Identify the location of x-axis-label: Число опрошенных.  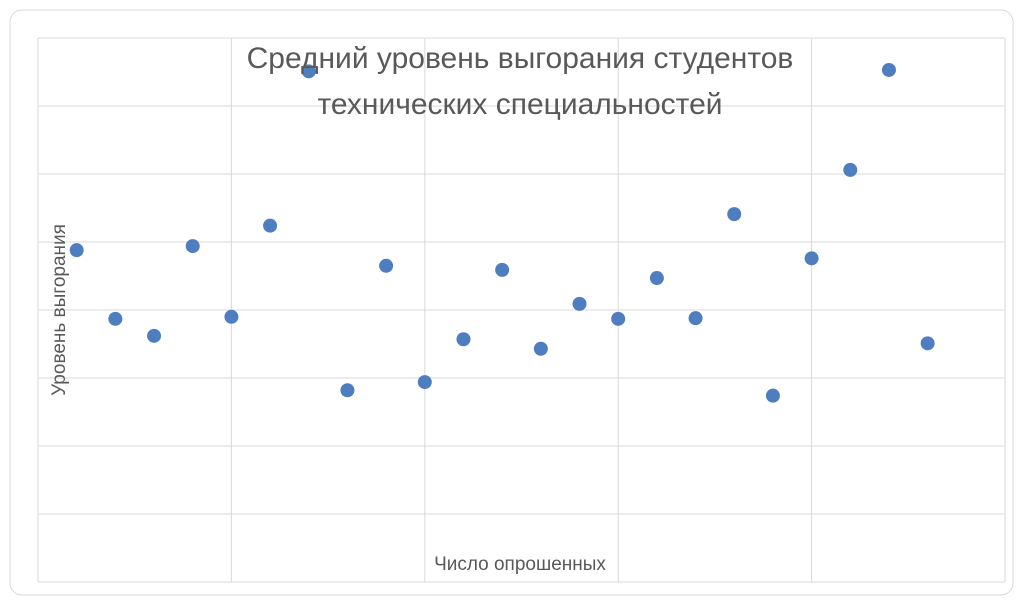
(520, 564).